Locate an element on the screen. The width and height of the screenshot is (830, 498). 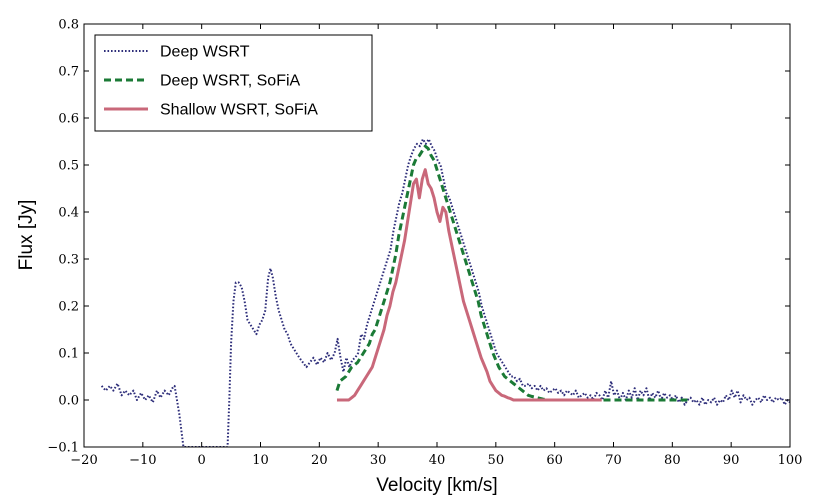
y-tick-label: 0.7 is located at coordinates (68, 72).